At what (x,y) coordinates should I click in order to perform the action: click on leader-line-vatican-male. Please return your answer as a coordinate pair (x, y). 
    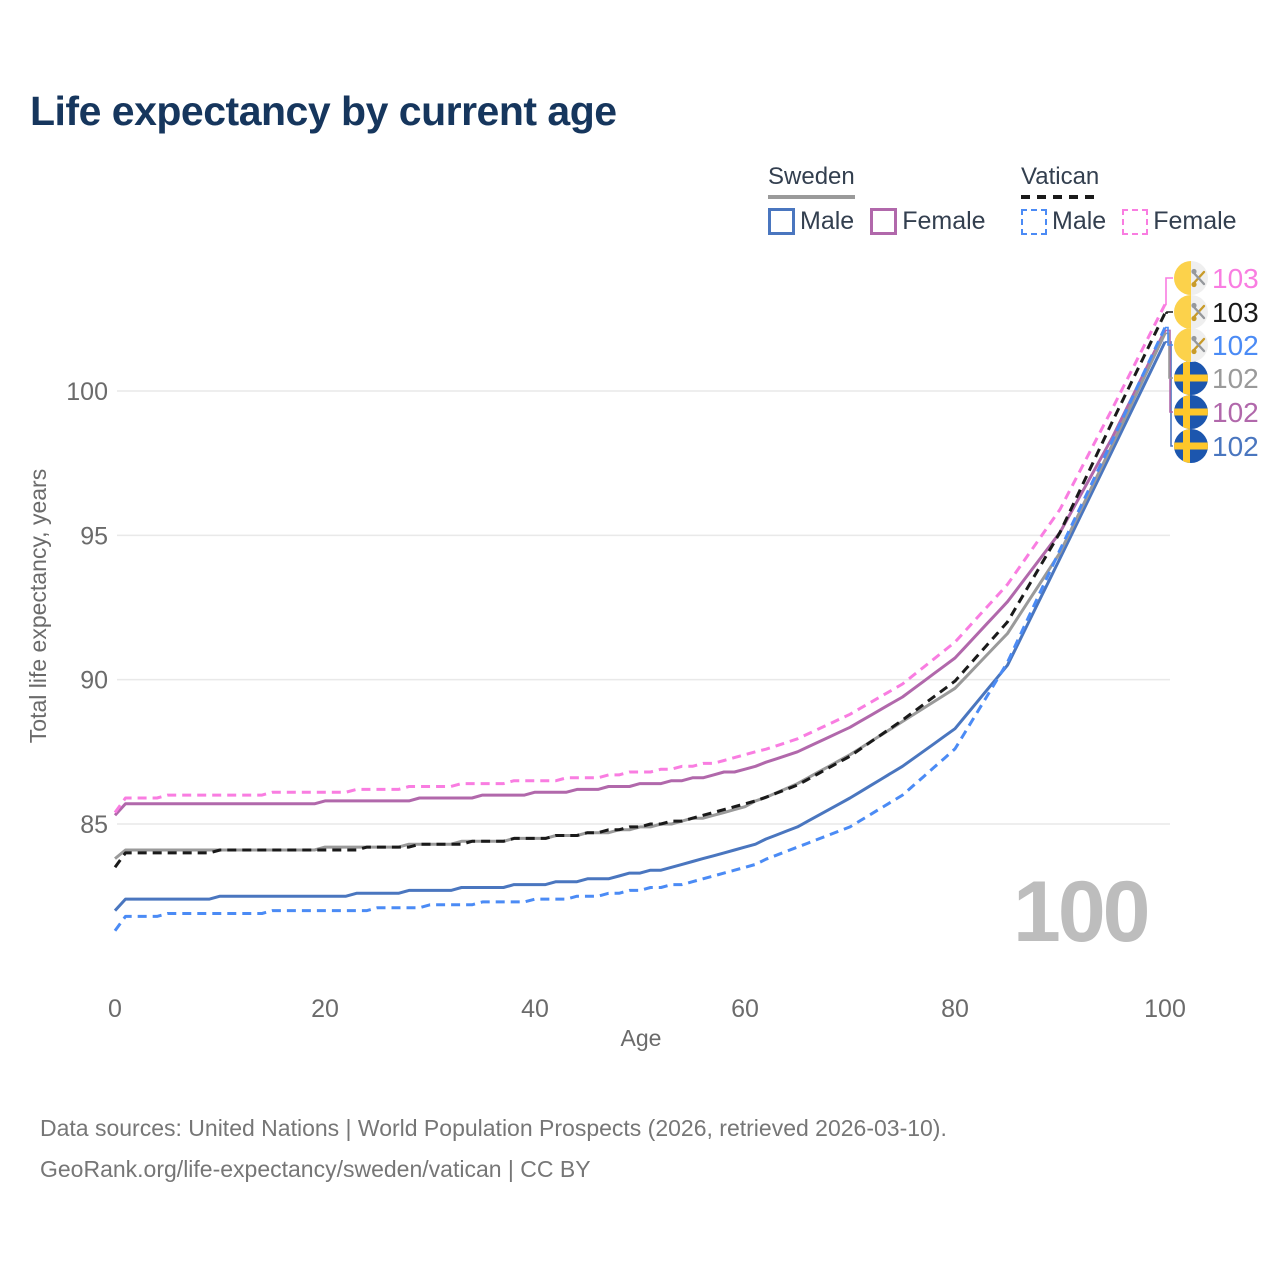
    Looking at the image, I should click on (1169, 336).